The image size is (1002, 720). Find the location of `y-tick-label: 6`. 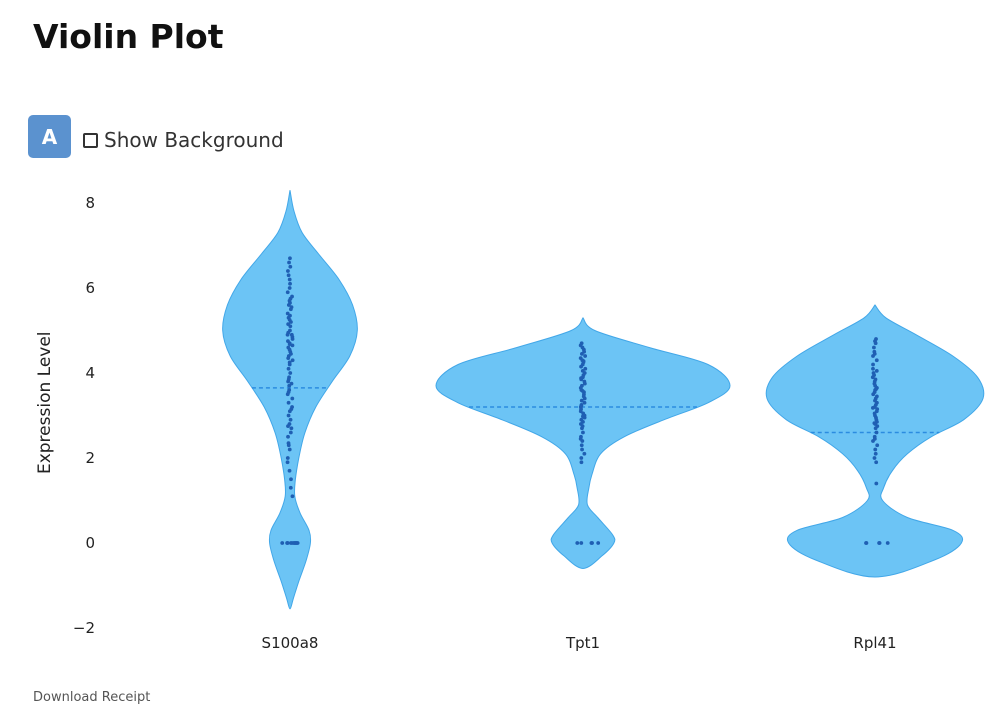

y-tick-label: 6 is located at coordinates (90, 288).